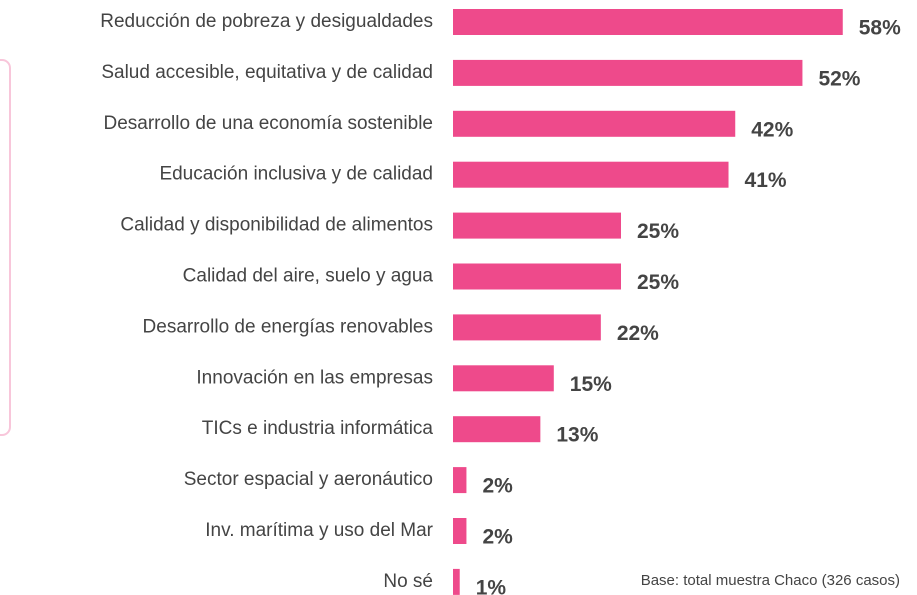 This screenshot has width=917, height=595. Describe the element at coordinates (591, 384) in the screenshot. I see `value-label: 15%` at that location.